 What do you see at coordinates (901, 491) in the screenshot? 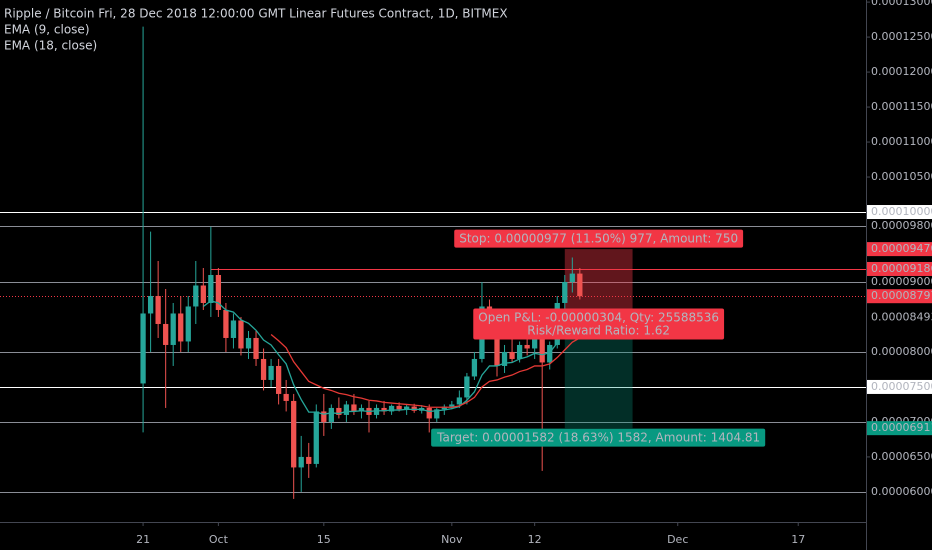
I see `price-label: 0.00006000` at bounding box center [901, 491].